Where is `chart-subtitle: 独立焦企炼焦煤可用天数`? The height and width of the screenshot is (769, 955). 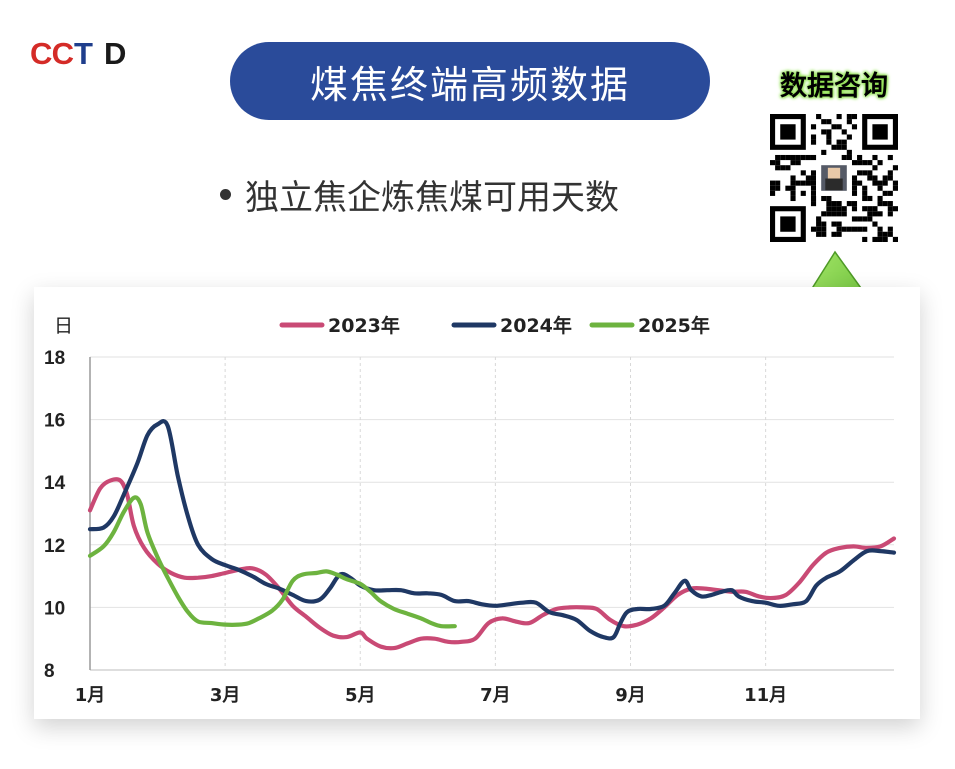
chart-subtitle: 独立焦企炼焦煤可用天数 is located at coordinates (419, 194).